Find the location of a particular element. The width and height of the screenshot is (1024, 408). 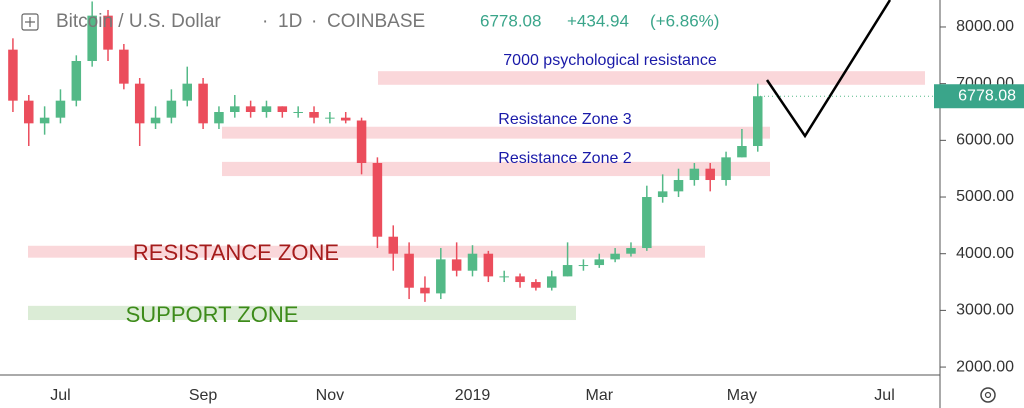

y-tick-label: 6000.00 is located at coordinates (985, 140).